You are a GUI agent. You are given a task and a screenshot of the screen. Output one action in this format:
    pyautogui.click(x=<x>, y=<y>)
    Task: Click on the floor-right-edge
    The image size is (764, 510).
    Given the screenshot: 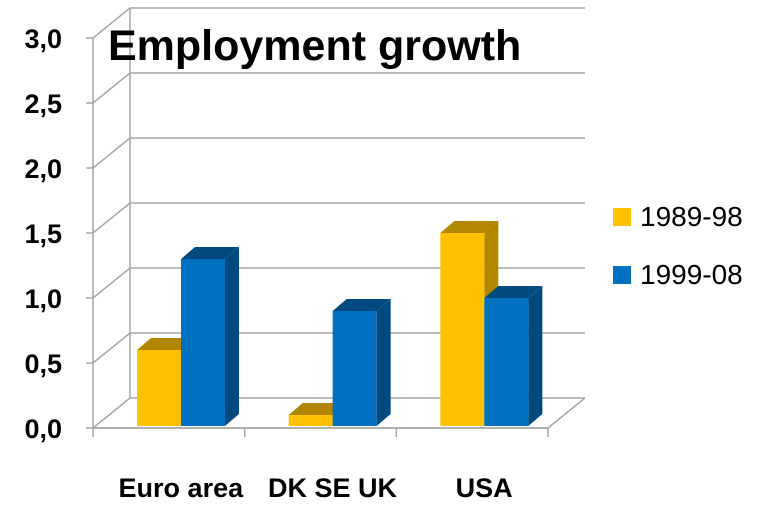 What is the action you would take?
    pyautogui.click(x=566, y=413)
    